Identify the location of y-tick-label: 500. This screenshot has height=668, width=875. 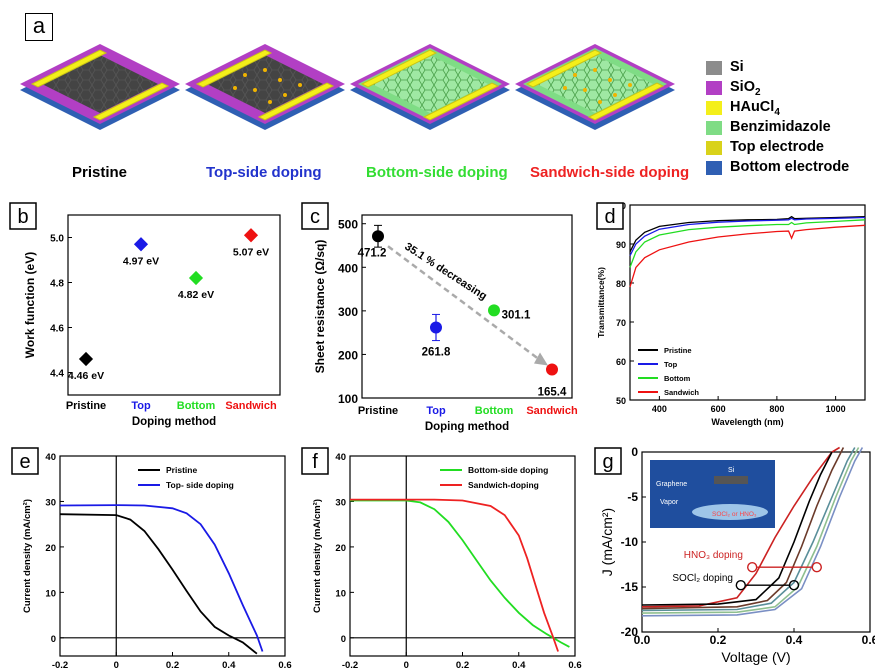
(348, 225).